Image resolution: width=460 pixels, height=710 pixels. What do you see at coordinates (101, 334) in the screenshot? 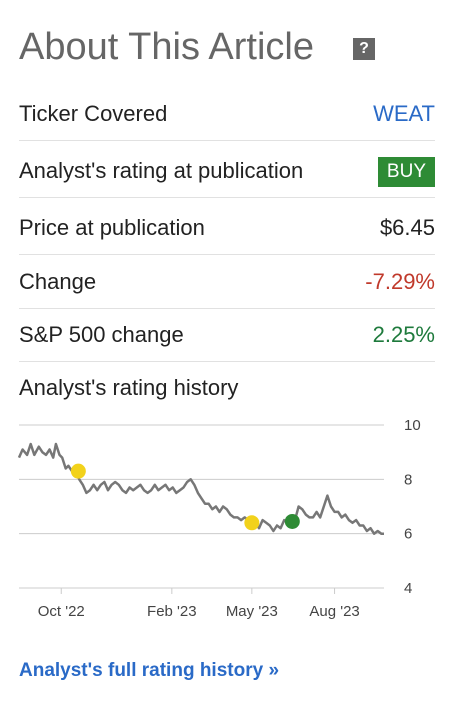
I see `sp500-label: S&P 500 change` at bounding box center [101, 334].